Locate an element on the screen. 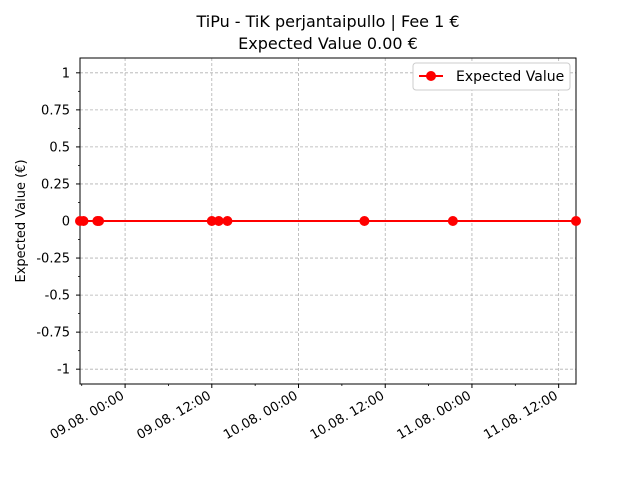  x-tick-label: 09.08. 00:00 is located at coordinates (87, 415).